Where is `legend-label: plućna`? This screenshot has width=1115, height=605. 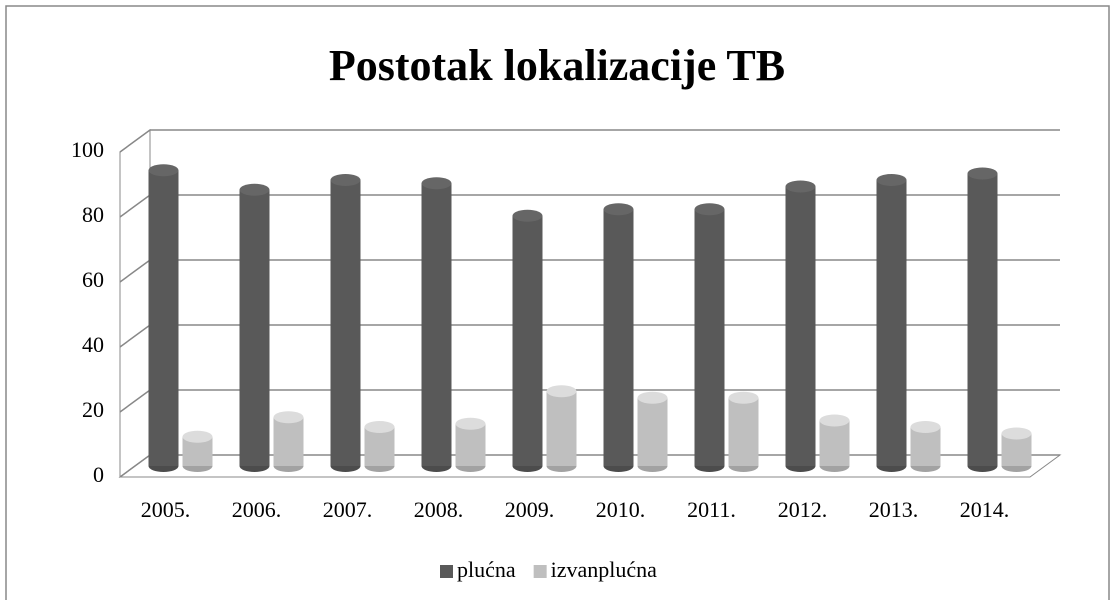
legend-label: plućna is located at coordinates (486, 569).